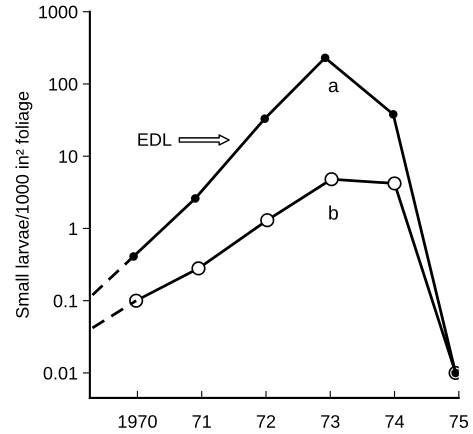 The image size is (473, 434). Describe the element at coordinates (459, 421) in the screenshot. I see `x-tick-label: 75` at that location.